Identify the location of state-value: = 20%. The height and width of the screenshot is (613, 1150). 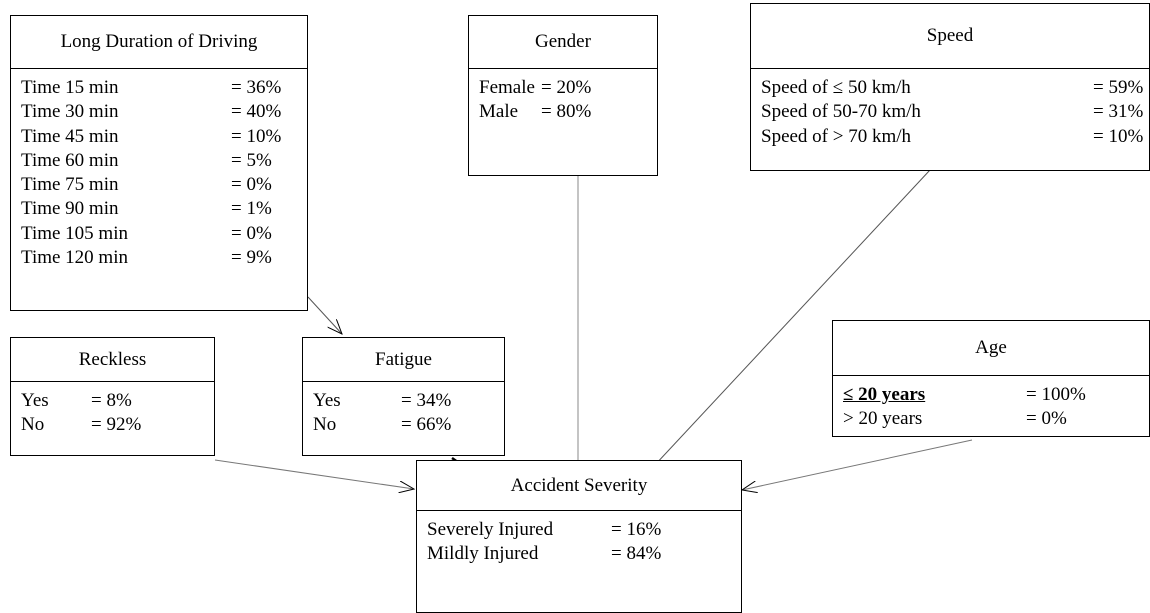
(566, 87).